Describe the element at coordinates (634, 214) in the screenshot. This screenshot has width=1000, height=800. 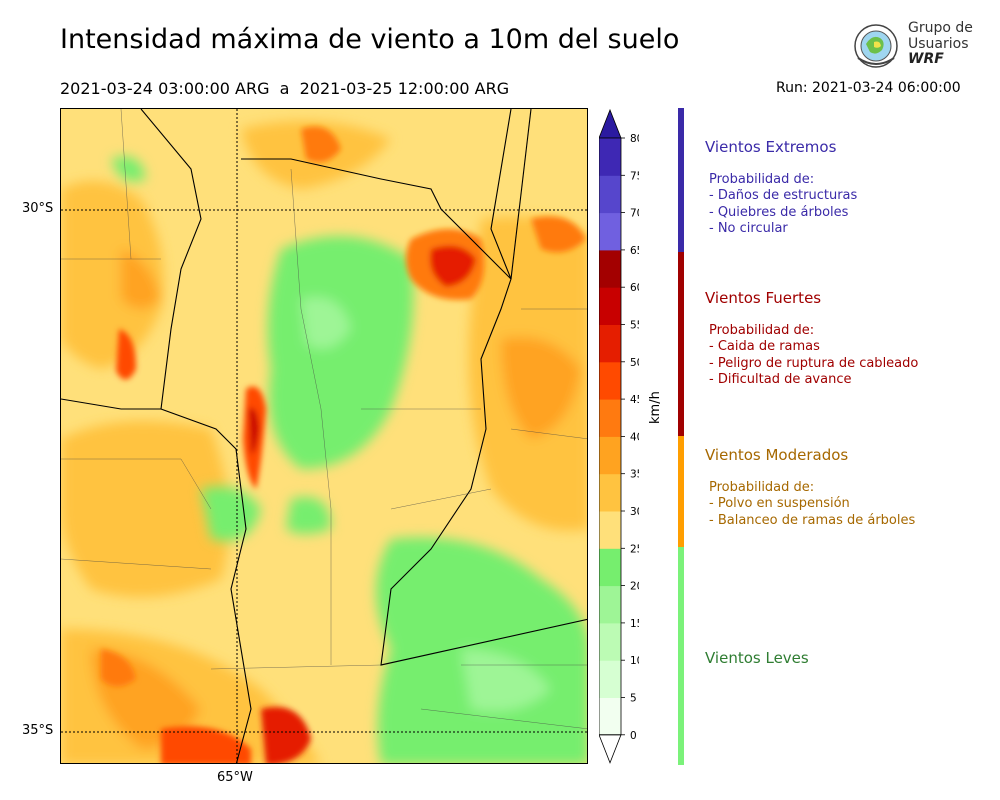
I see `colorbar-tick-label: 70` at that location.